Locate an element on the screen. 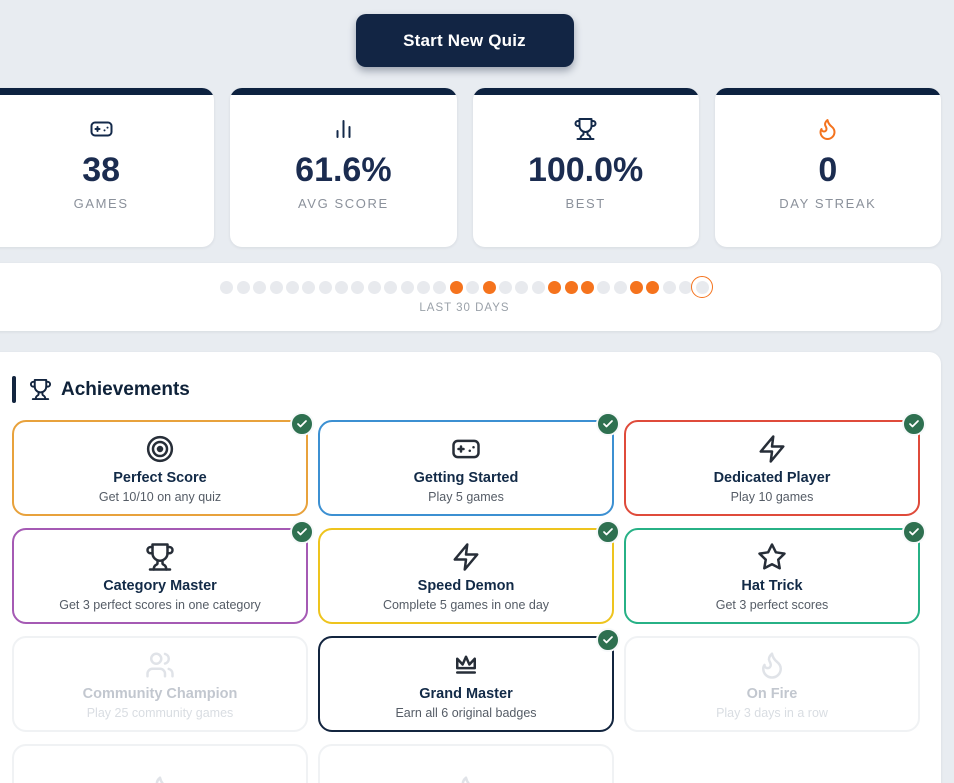 Image resolution: width=954 pixels, height=783 pixels. stat-value: 0 is located at coordinates (828, 170).